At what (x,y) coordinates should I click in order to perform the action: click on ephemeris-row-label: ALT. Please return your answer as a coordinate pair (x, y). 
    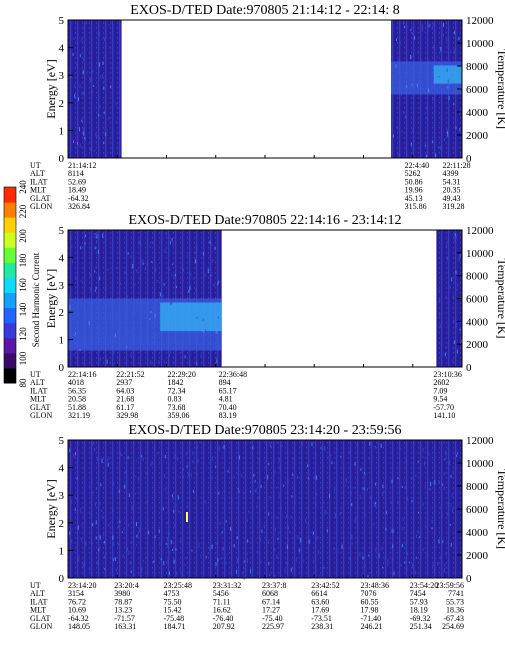
    Looking at the image, I should click on (37, 593).